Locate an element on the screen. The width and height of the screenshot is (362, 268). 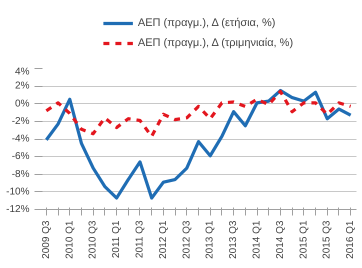
y-tick-label: -4% is located at coordinates (21, 139).